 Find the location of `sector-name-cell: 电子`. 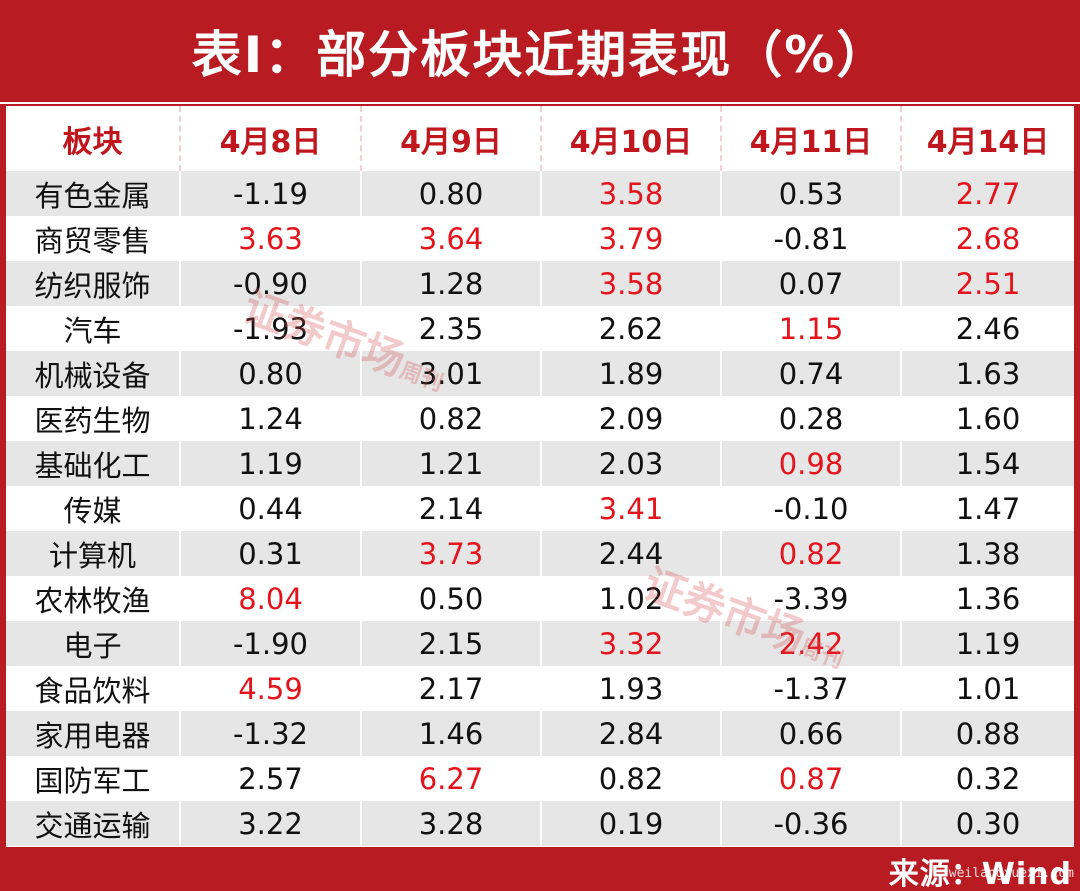

sector-name-cell: 电子 is located at coordinates (93, 643).